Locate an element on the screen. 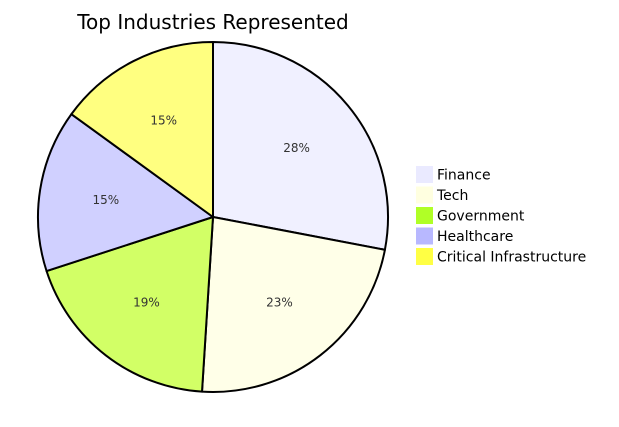 This screenshot has height=427, width=619. pie-slice-tech is located at coordinates (293, 304).